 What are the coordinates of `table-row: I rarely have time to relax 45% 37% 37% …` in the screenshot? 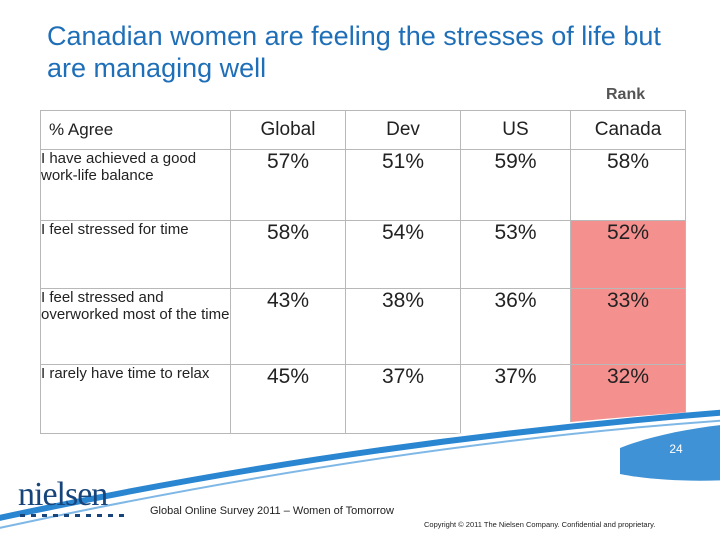 It's located at (363, 399).